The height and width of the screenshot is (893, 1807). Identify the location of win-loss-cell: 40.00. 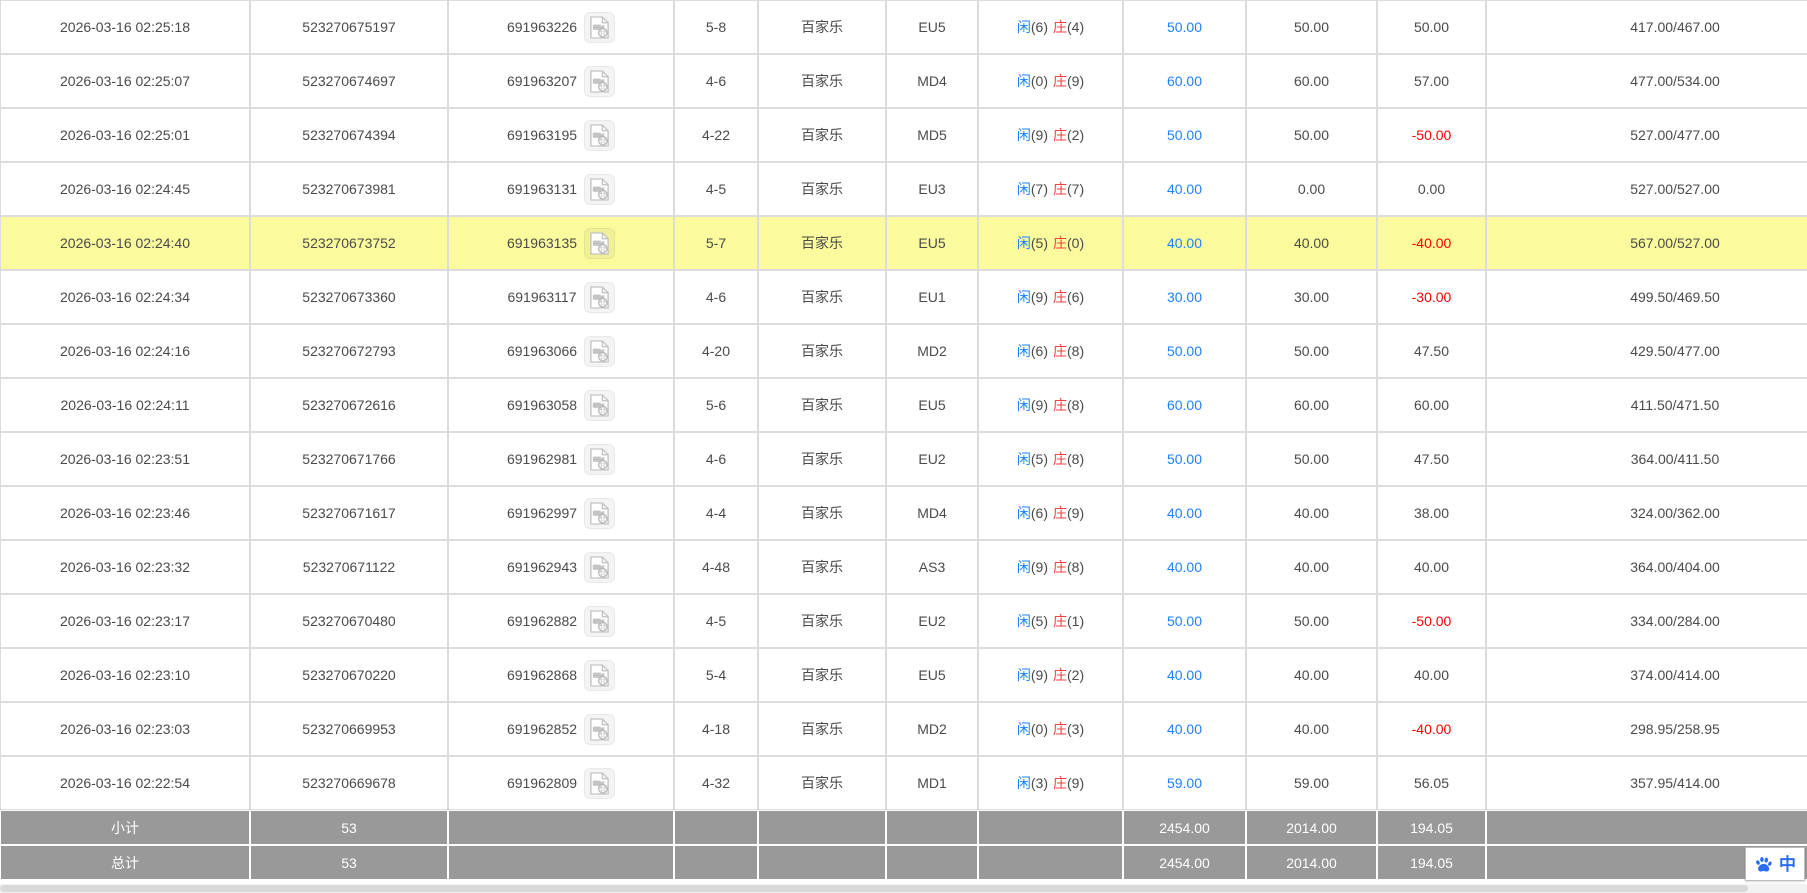
(1431, 567).